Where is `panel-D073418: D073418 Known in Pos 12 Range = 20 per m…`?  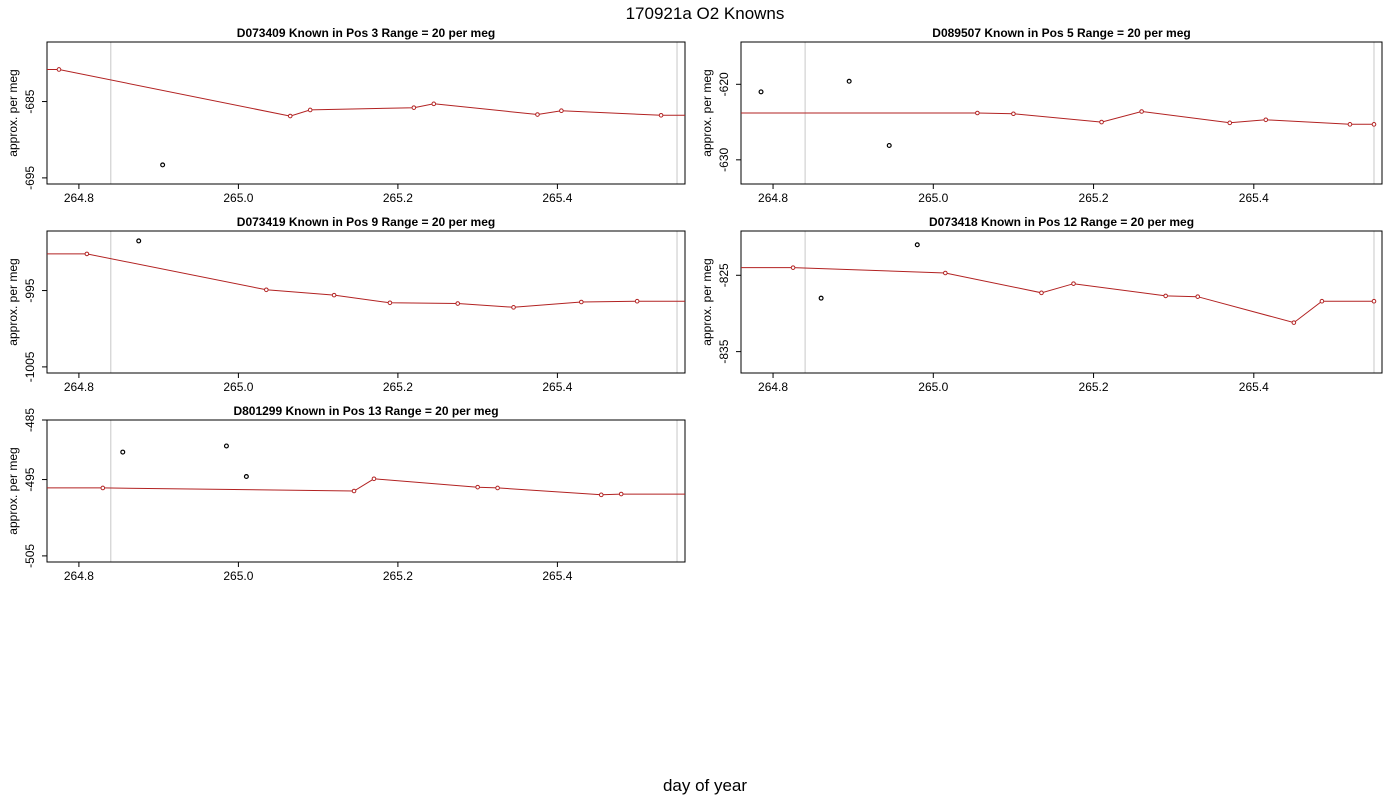 panel-D073418: D073418 Known in Pos 12 Range = 20 per m… is located at coordinates (1041, 304).